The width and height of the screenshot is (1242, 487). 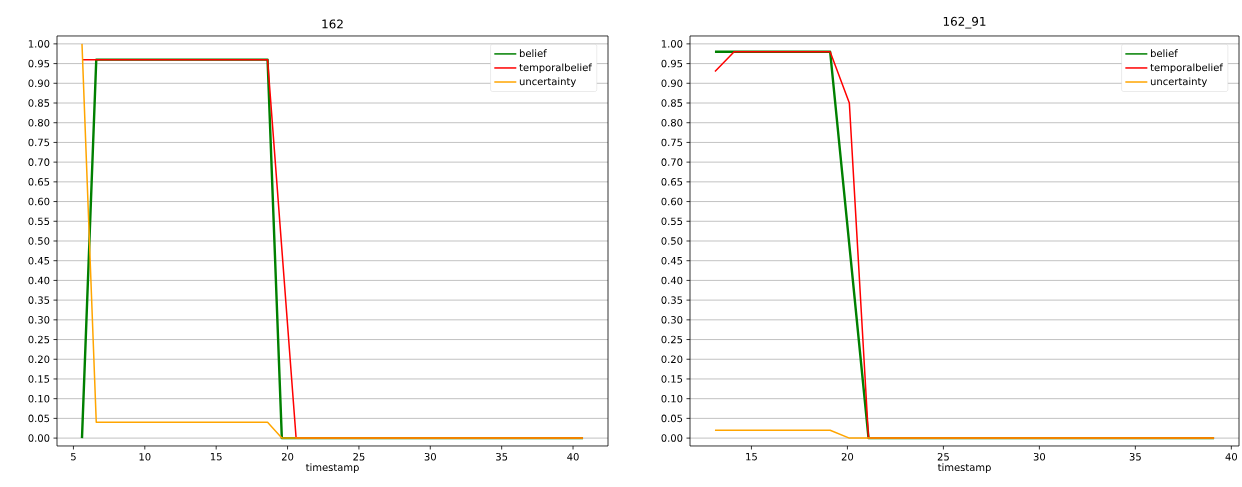 I want to click on x-tick-label: 10, so click(x=145, y=456).